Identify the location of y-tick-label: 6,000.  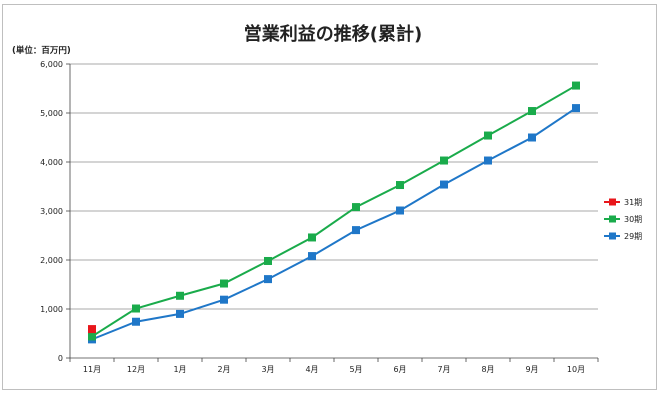
(51, 64).